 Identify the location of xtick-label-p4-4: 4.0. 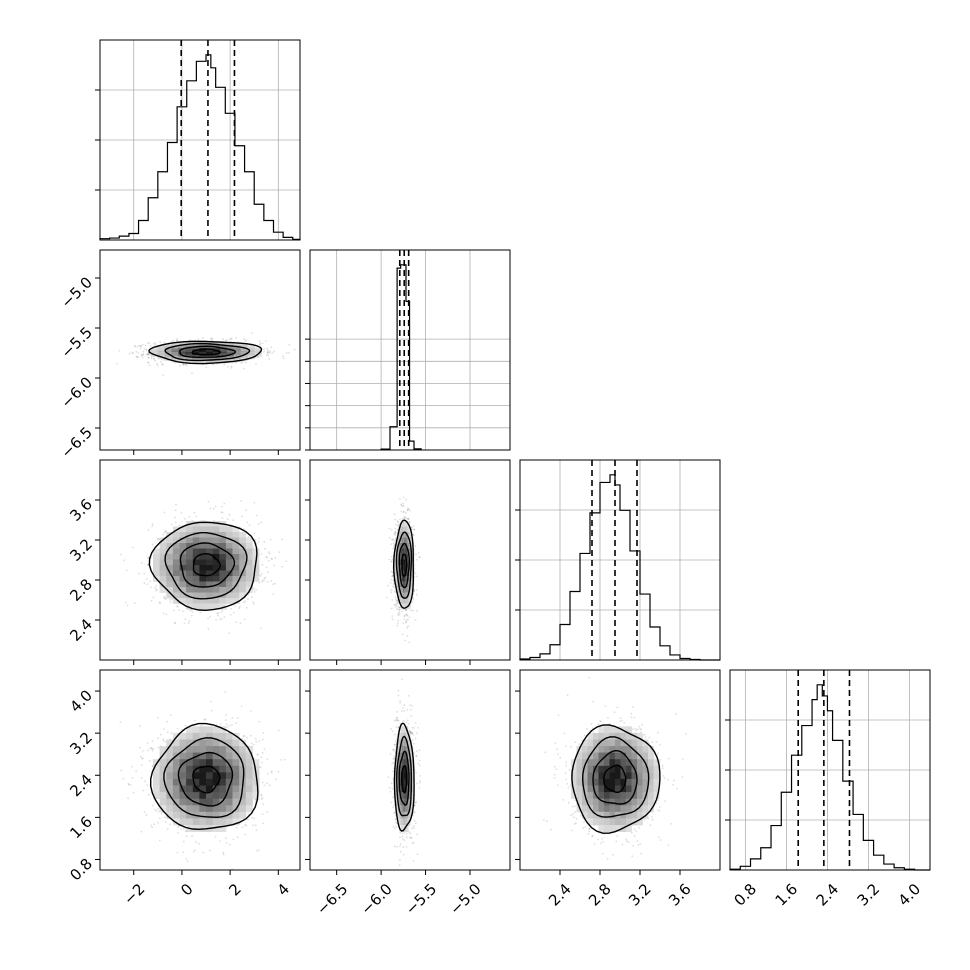
(910, 895).